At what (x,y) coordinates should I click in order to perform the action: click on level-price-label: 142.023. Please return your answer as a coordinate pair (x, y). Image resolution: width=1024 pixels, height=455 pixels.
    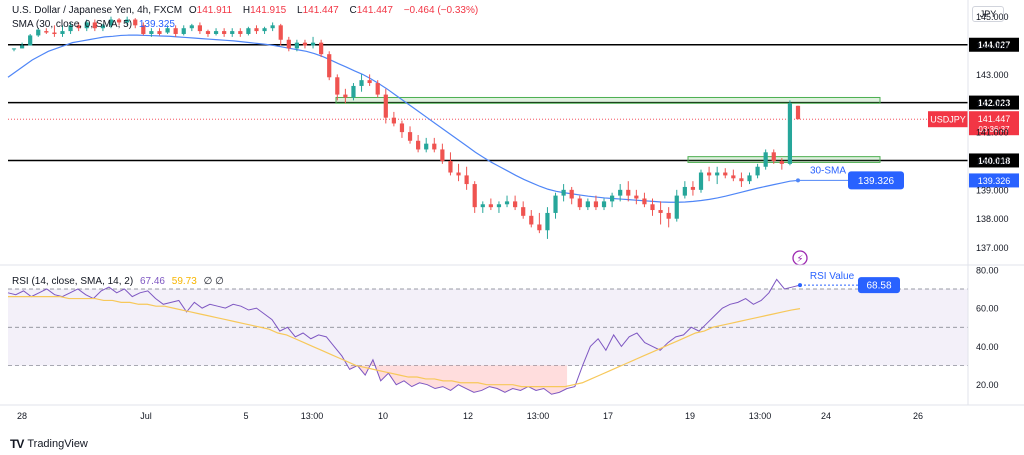
    Looking at the image, I should click on (994, 103).